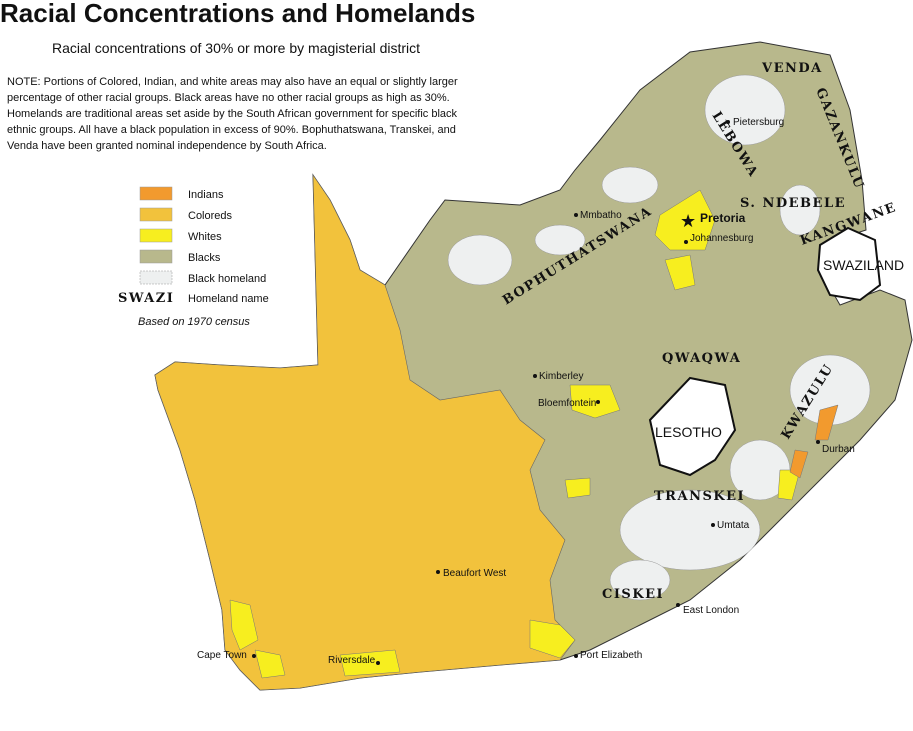 The image size is (913, 731). I want to click on homeland-label: TRANSKEI, so click(699, 496).